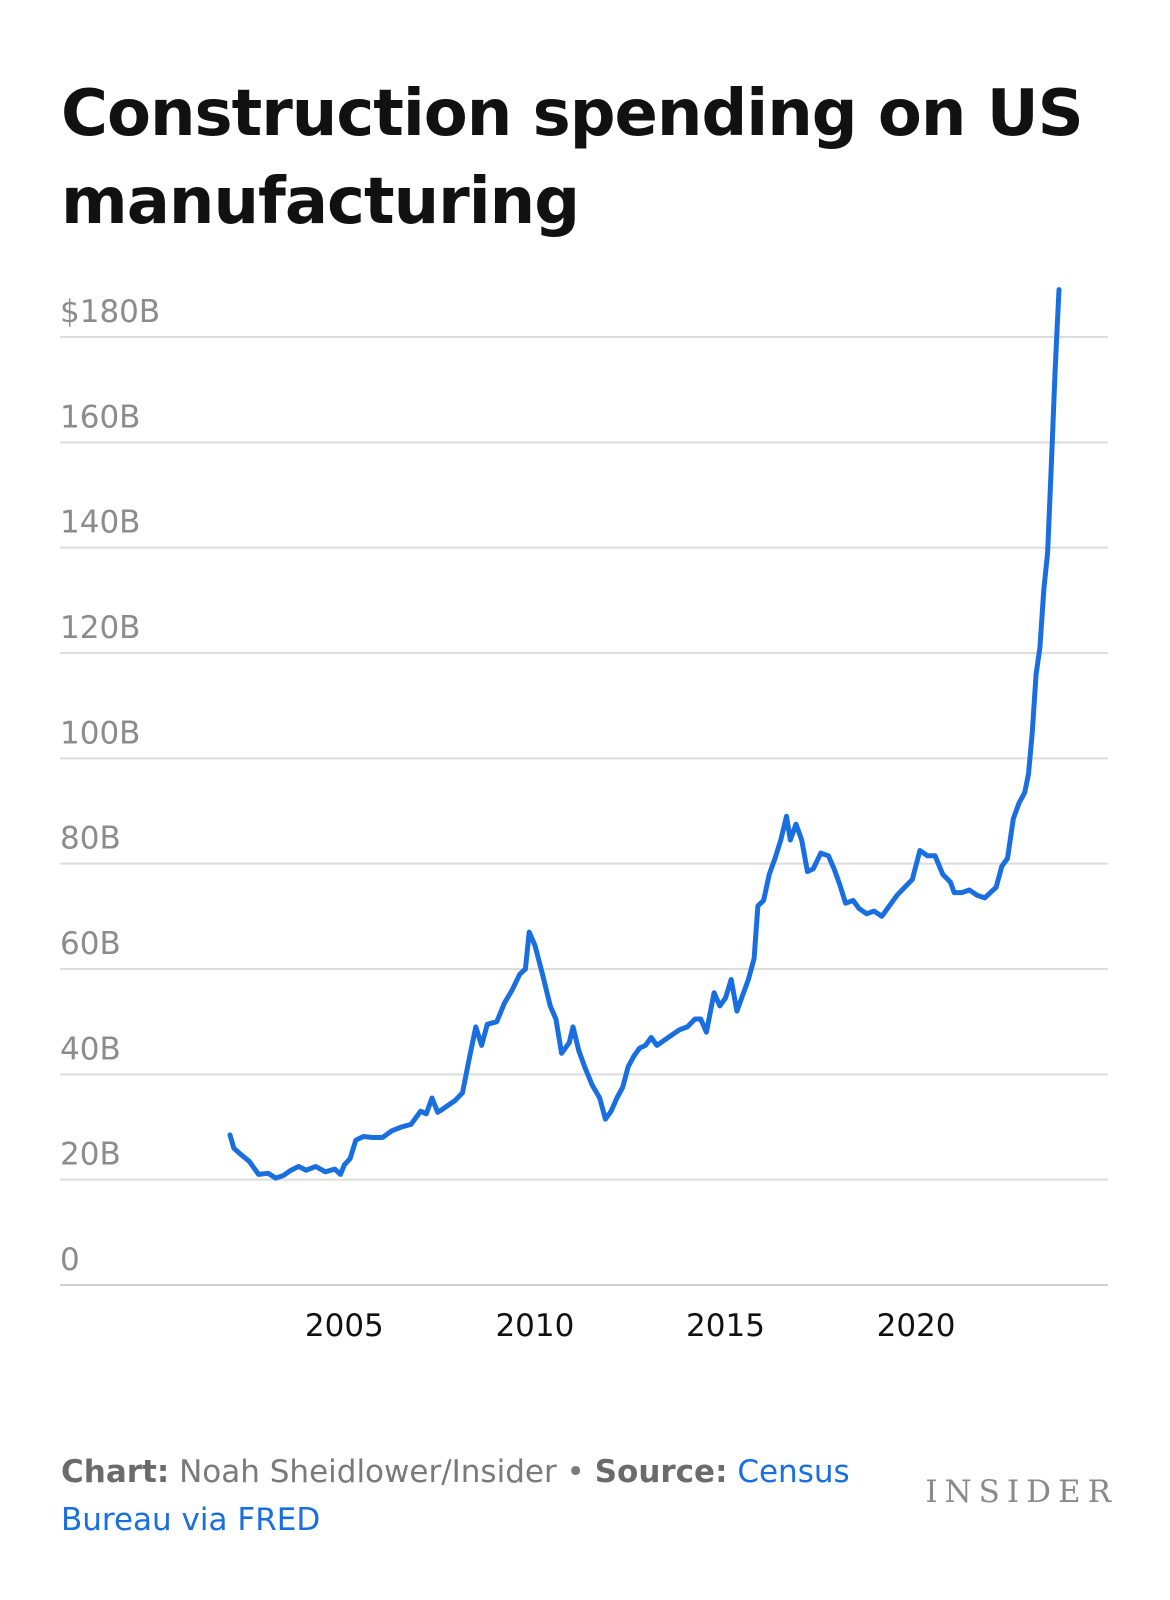 The width and height of the screenshot is (1170, 1600). What do you see at coordinates (100, 628) in the screenshot?
I see `y-tick-label: 120B` at bounding box center [100, 628].